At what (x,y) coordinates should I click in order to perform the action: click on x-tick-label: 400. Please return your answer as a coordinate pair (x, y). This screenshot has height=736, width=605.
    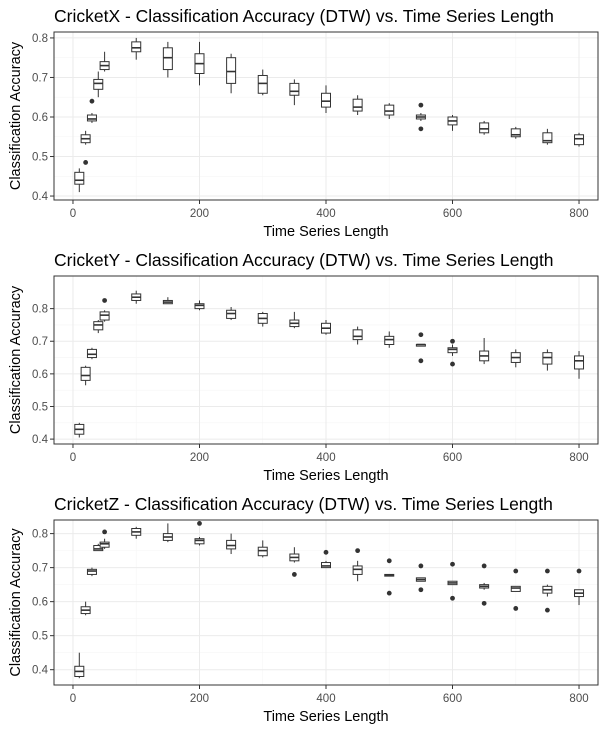
    Looking at the image, I should click on (325, 699).